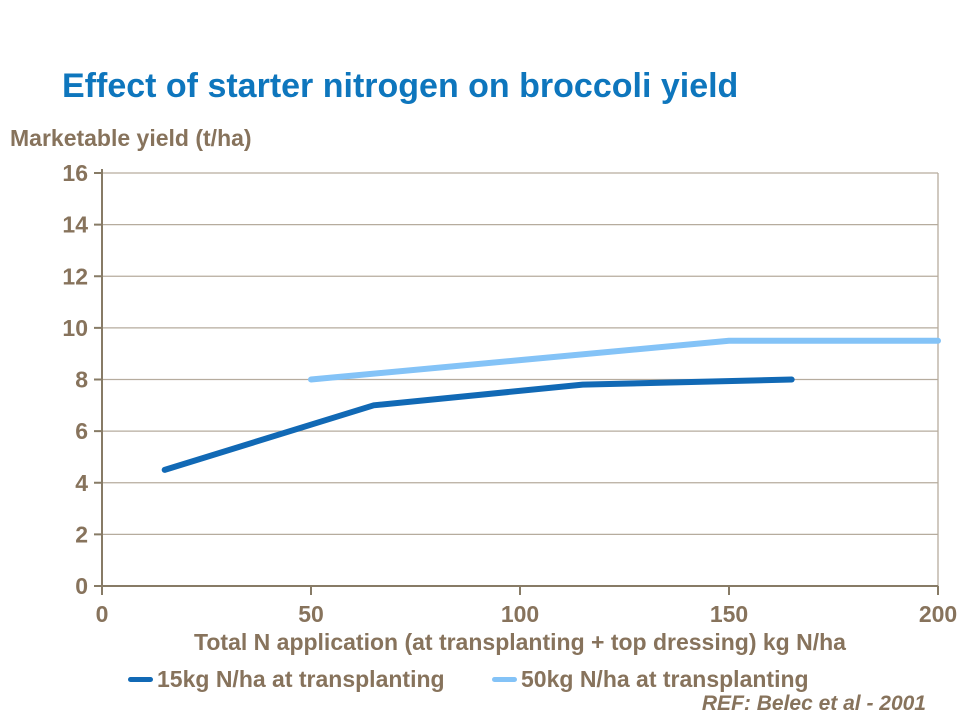 This screenshot has height=720, width=960. Describe the element at coordinates (504, 679) in the screenshot. I see `legend-line-swatch-light-blue` at that location.